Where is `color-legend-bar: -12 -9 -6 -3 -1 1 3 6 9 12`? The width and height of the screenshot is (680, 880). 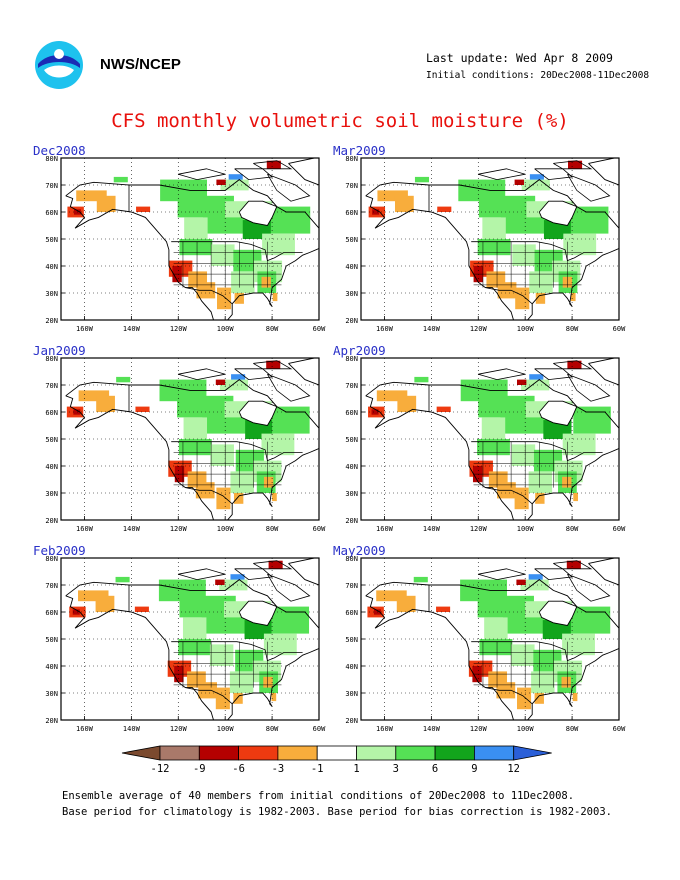 color-legend-bar: -12 -9 -6 -3 -1 1 3 6 9 12 is located at coordinates (336, 760).